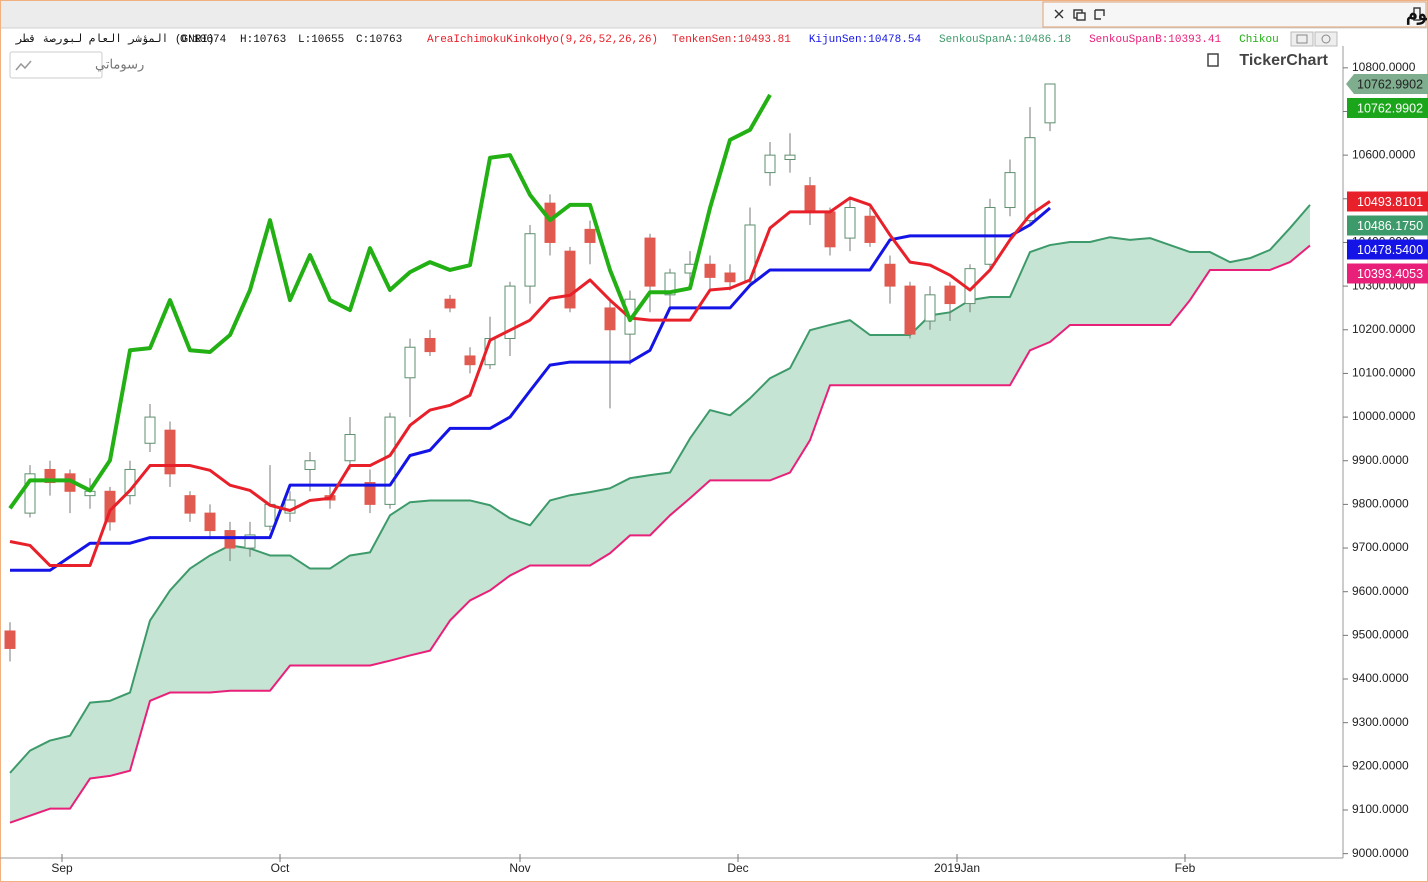  I want to click on pin-icon, so click(1417, 14).